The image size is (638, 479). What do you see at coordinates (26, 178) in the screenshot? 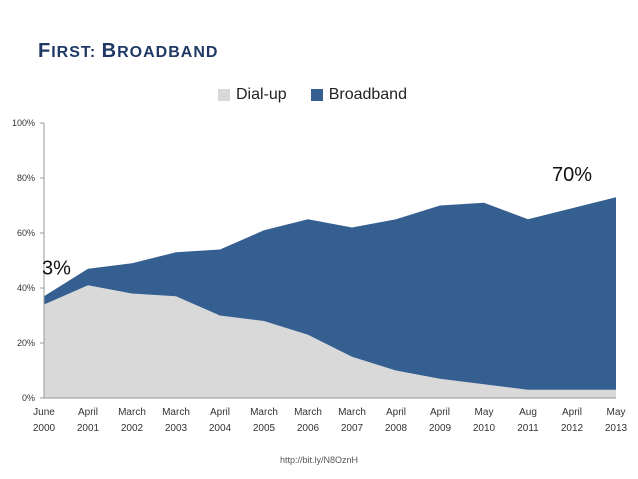
I see `y-tick-label: 80%` at bounding box center [26, 178].